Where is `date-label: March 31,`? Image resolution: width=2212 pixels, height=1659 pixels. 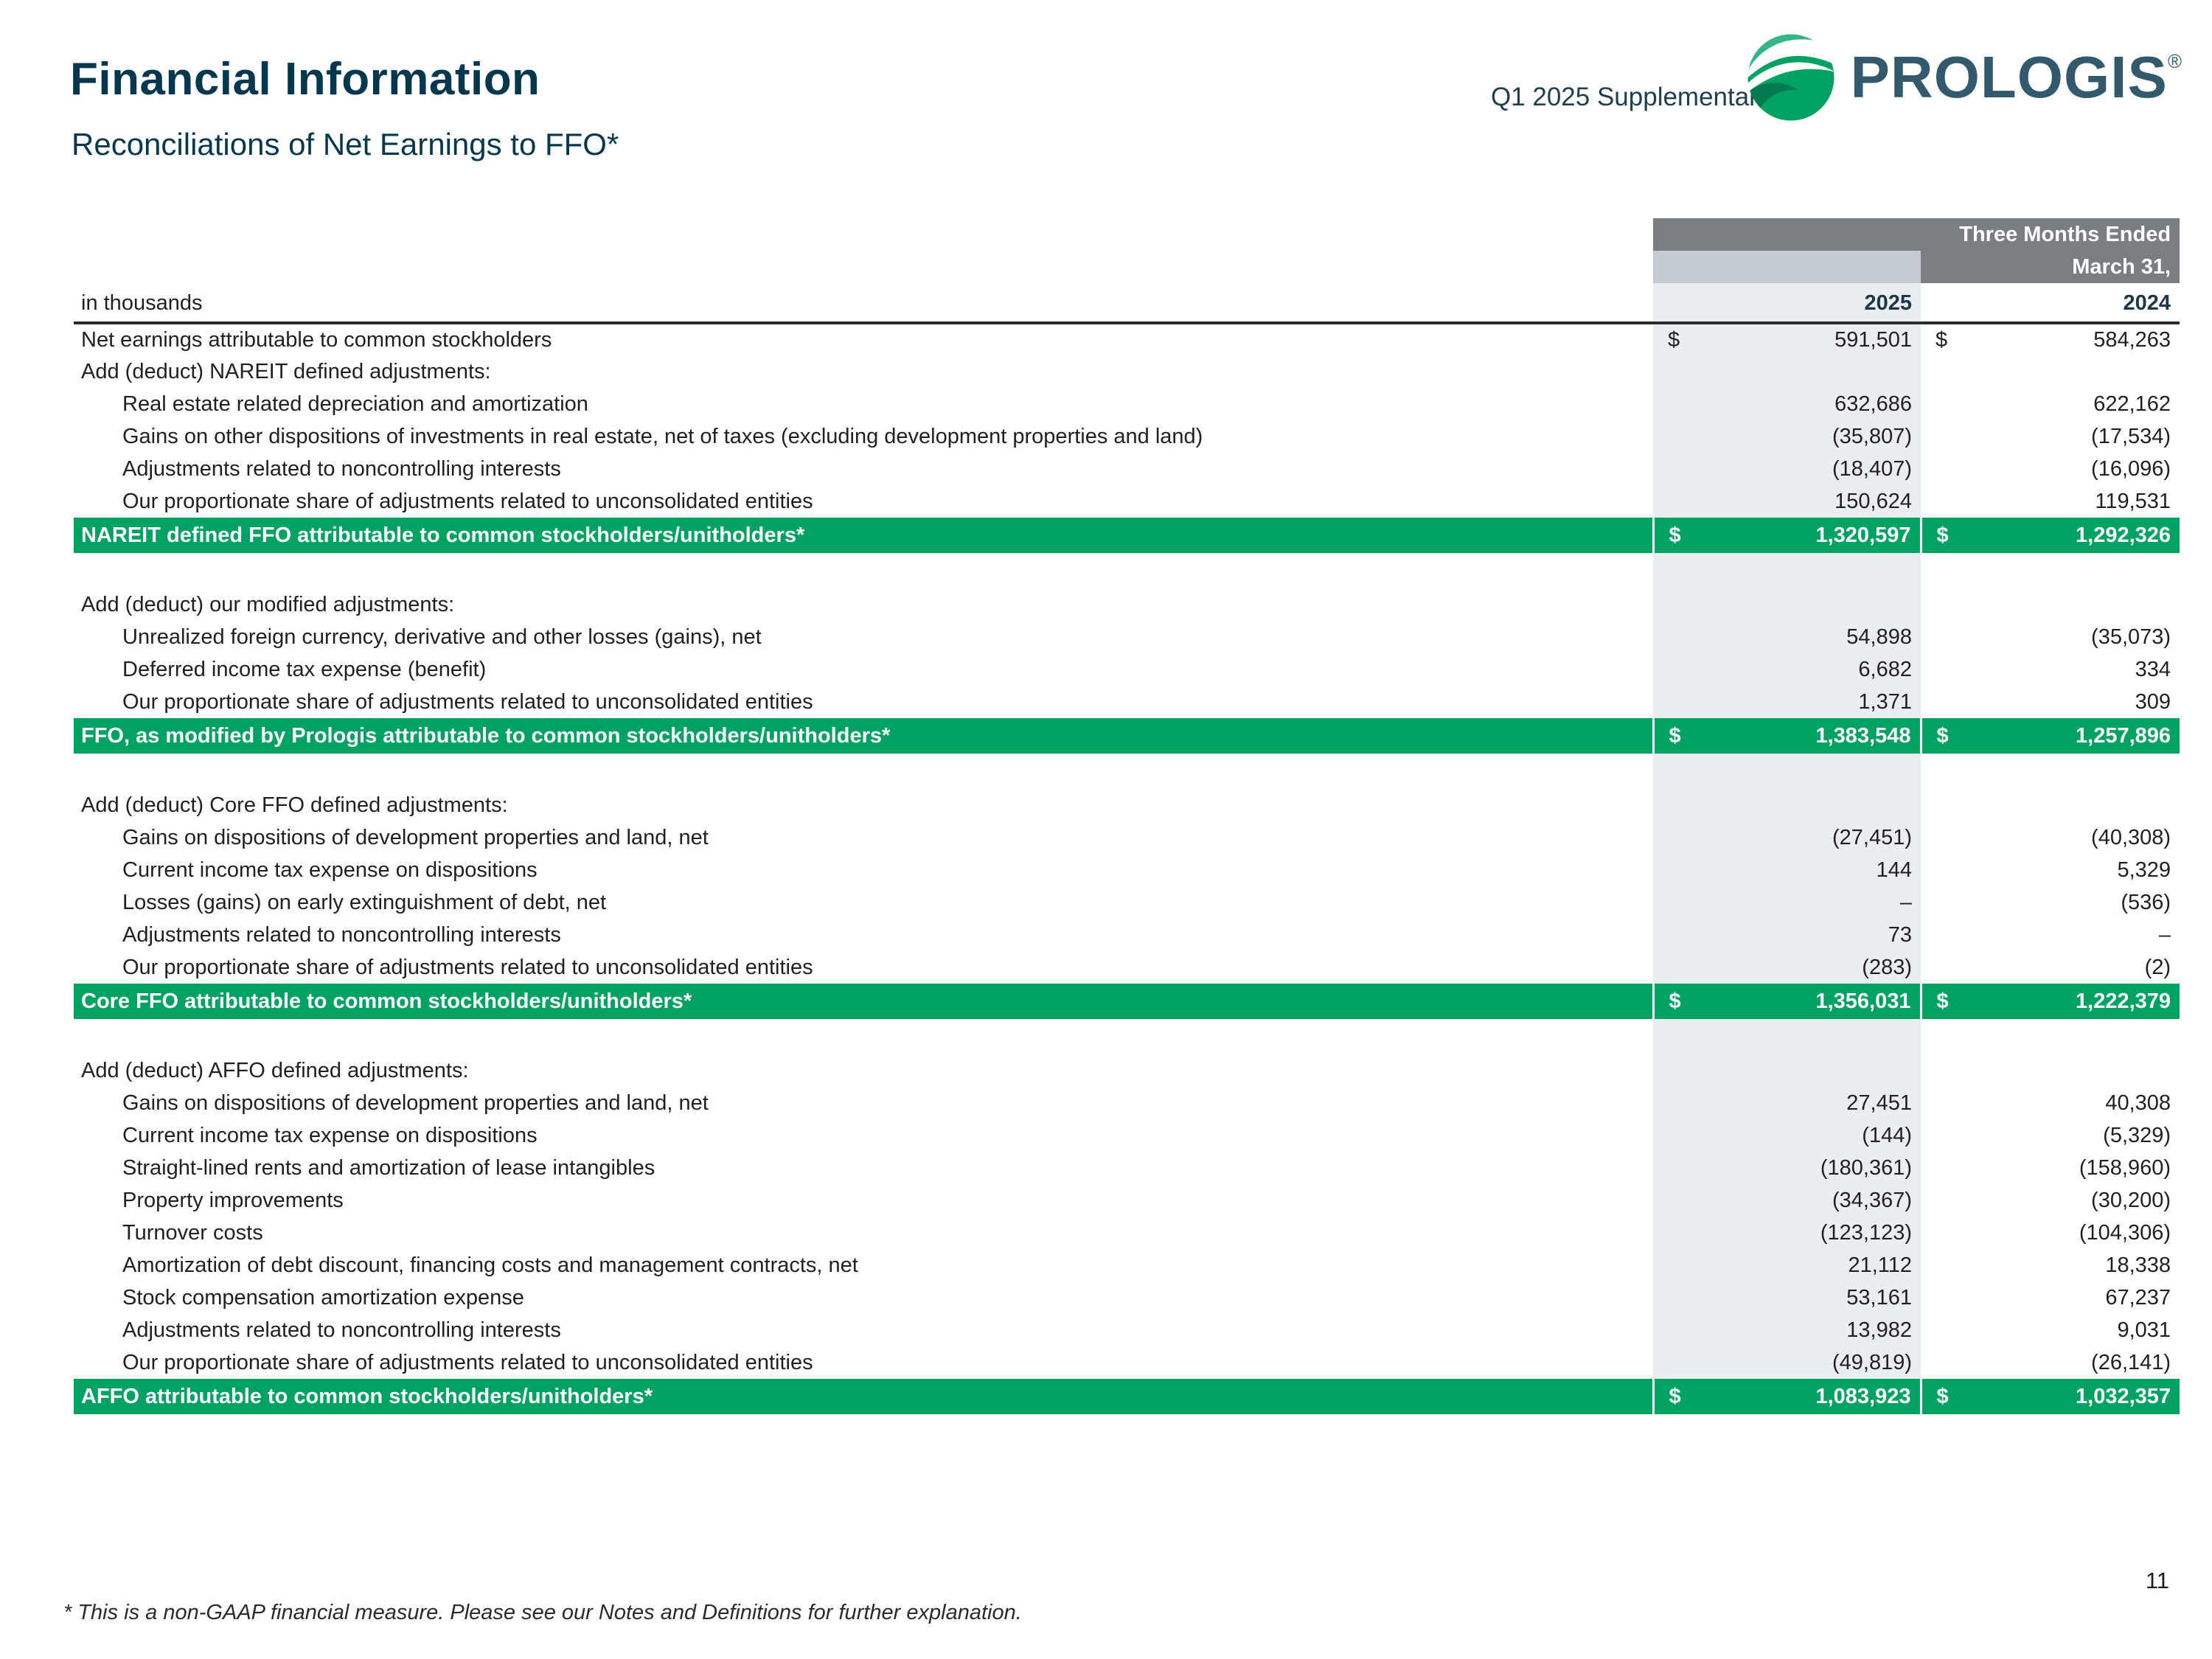
date-label: March 31, is located at coordinates (2050, 267).